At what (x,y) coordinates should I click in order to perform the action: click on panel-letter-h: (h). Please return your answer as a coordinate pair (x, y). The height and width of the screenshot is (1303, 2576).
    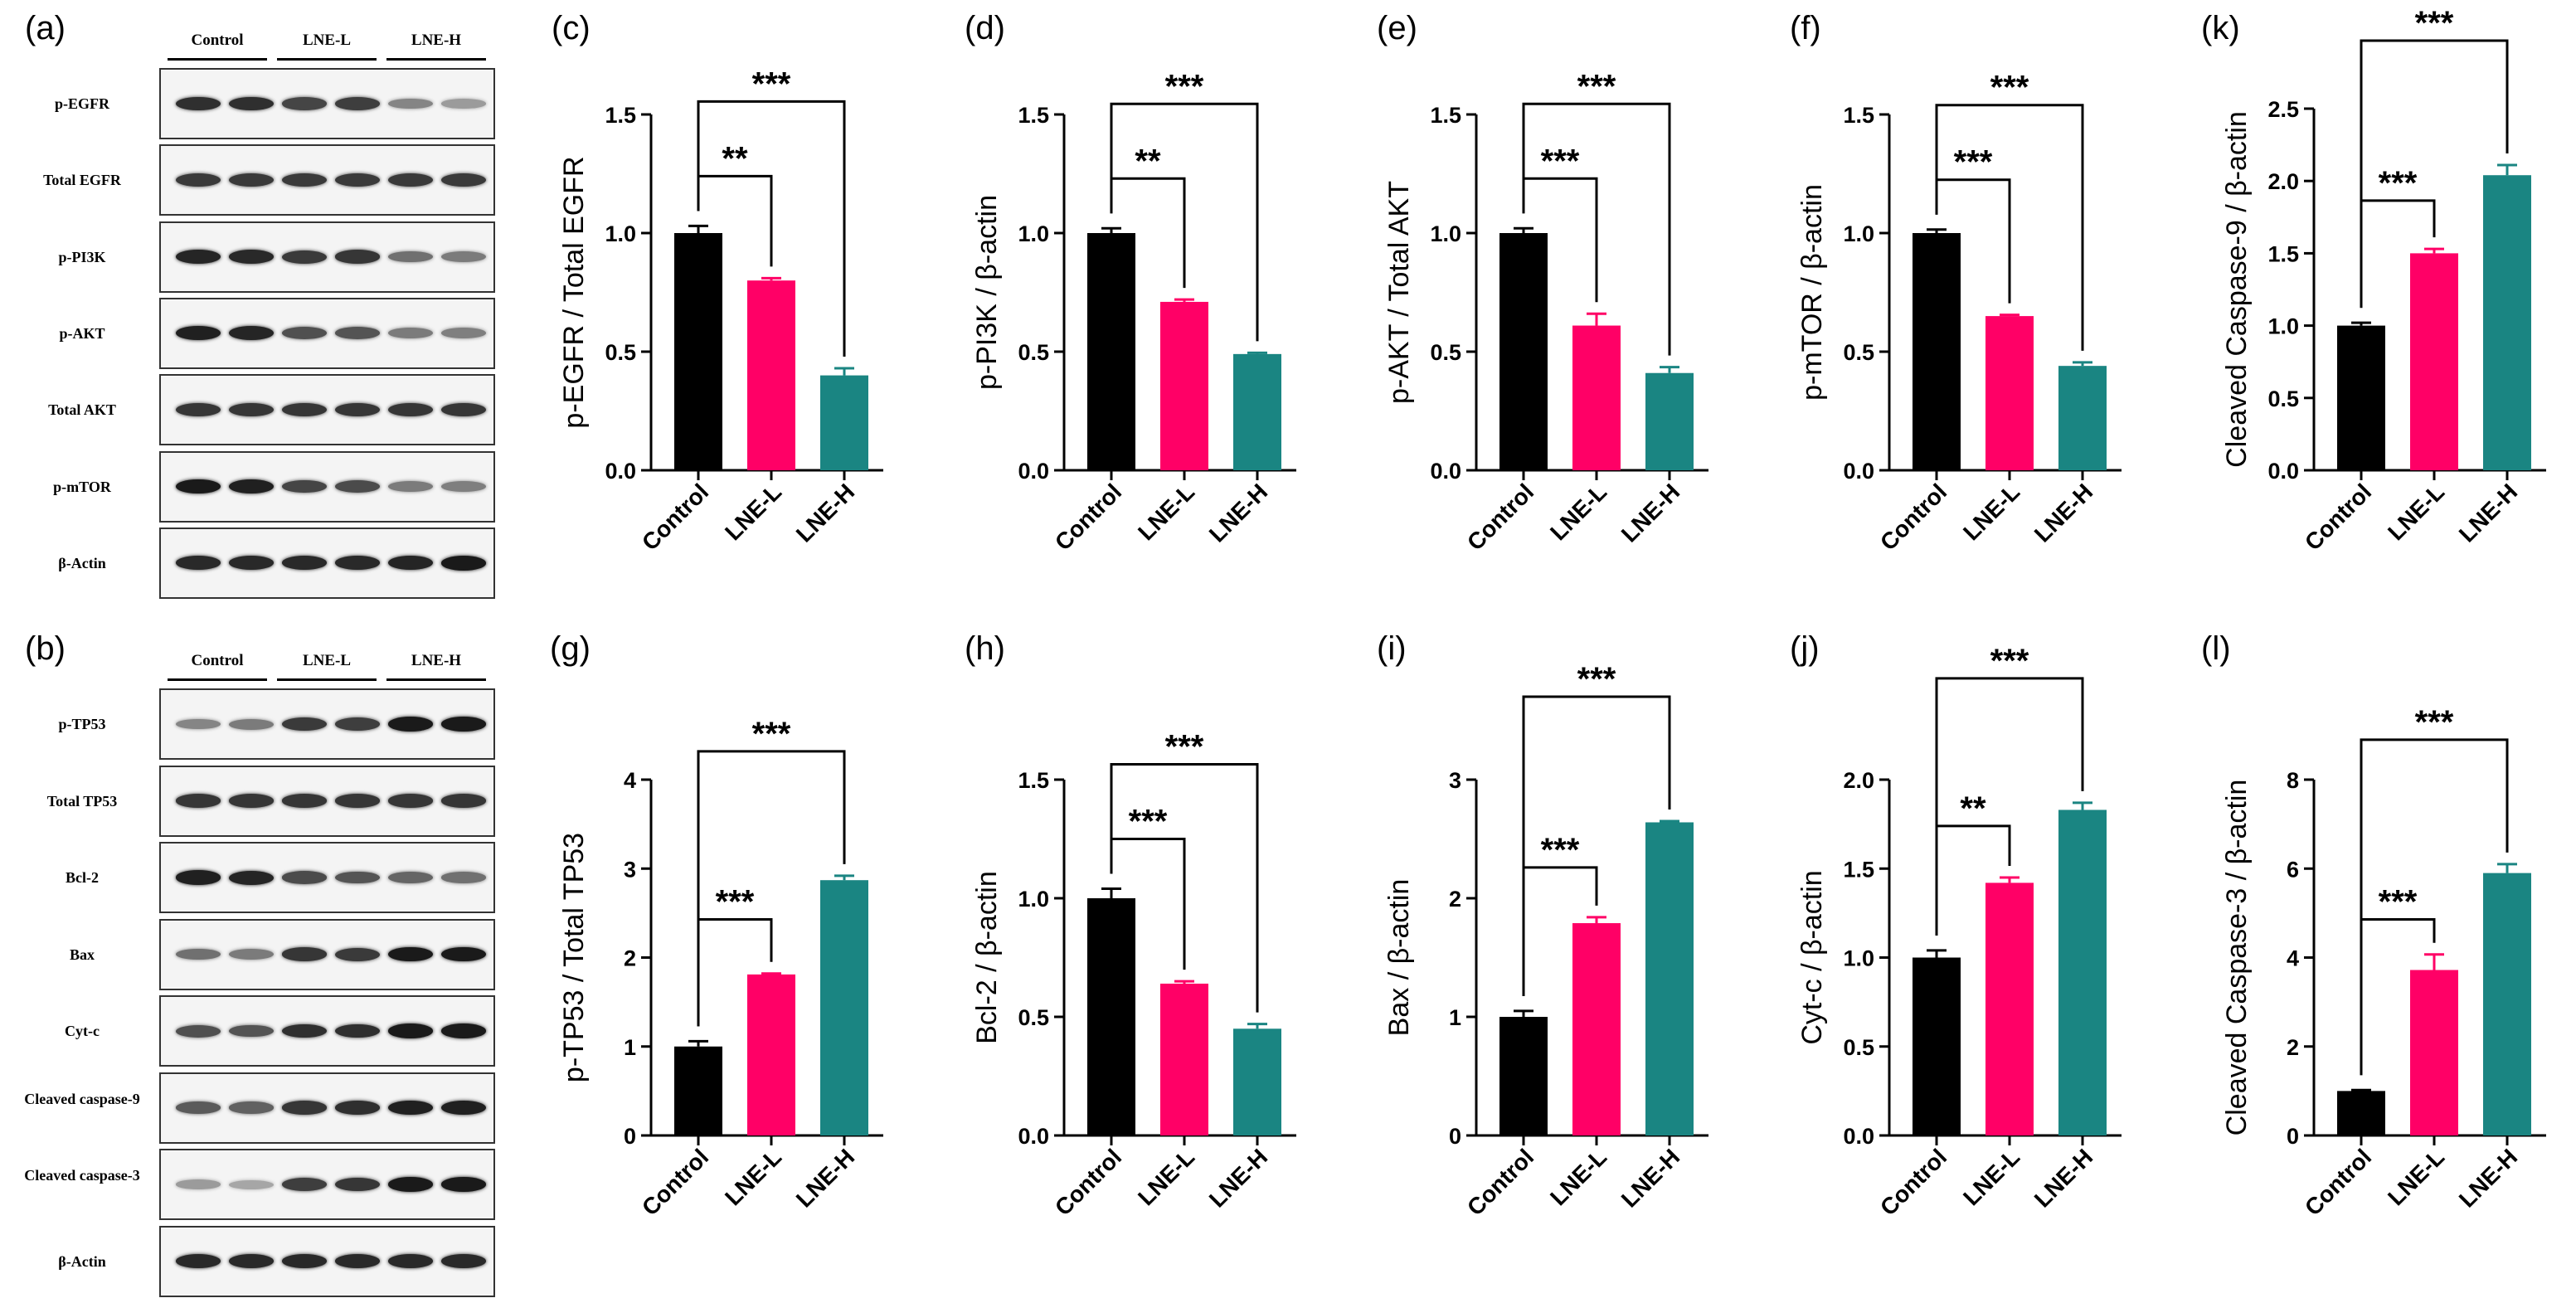
    Looking at the image, I should click on (985, 648).